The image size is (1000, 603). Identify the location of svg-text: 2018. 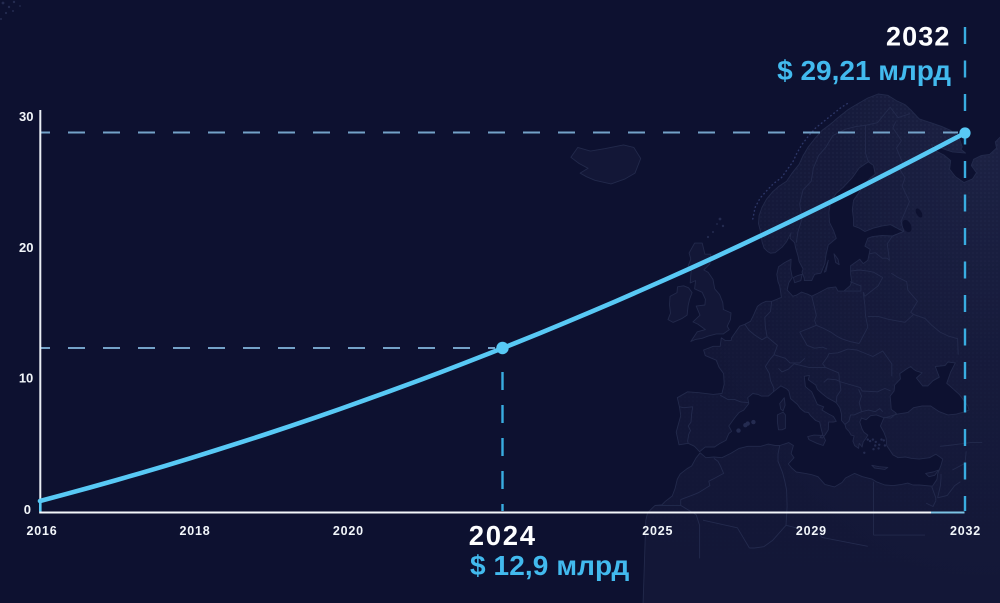
(194, 531).